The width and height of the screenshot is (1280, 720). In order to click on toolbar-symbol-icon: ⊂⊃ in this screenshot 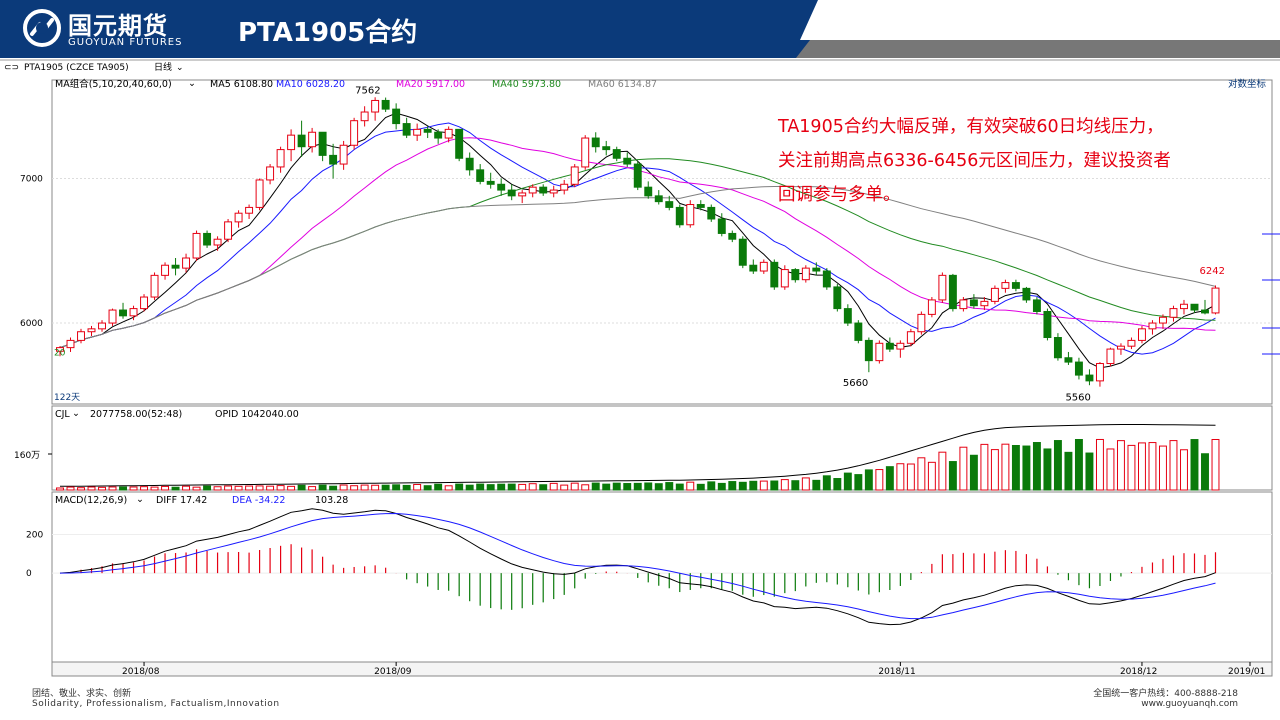, I will do `click(11, 68)`.